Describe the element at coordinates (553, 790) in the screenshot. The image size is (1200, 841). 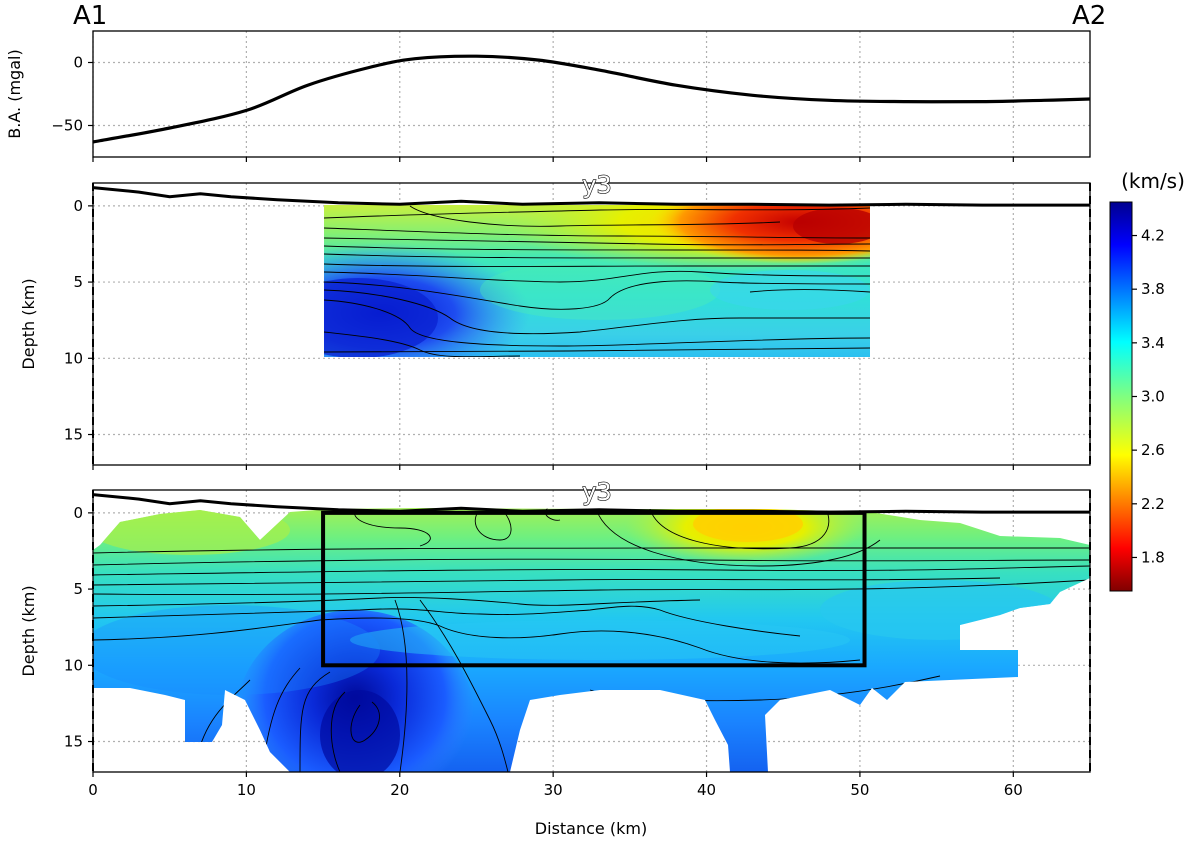
I see `x-tick-label: 30` at that location.